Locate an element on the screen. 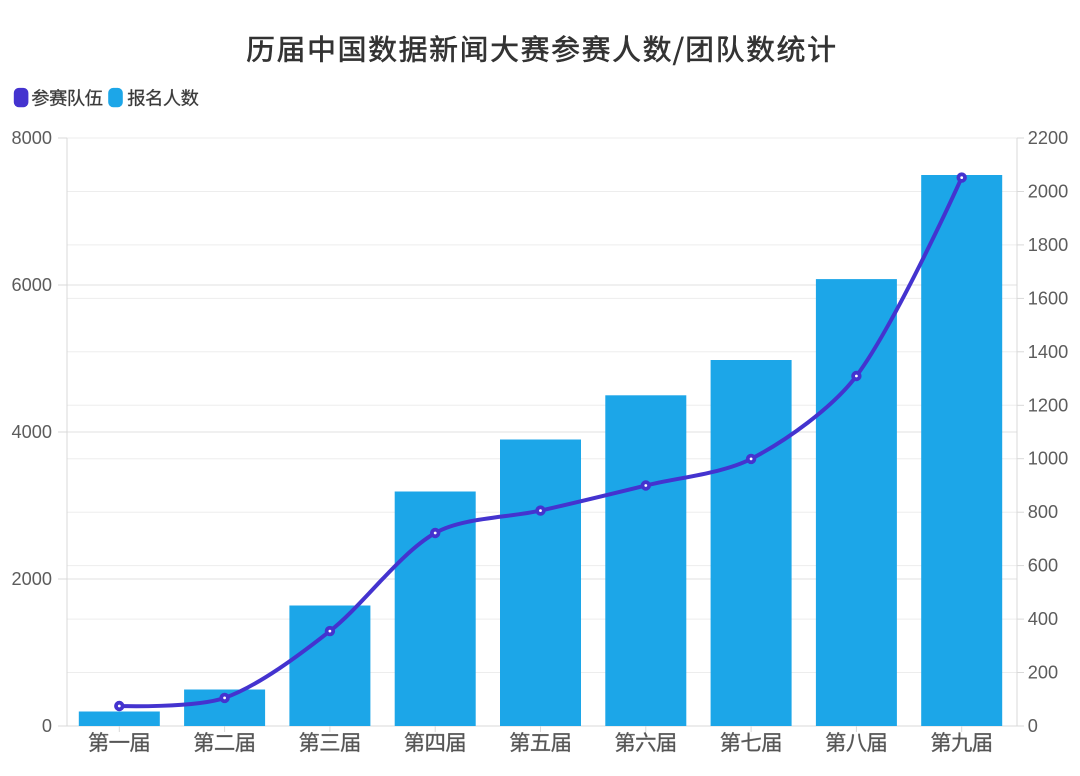  svg-text: 1400 is located at coordinates (1048, 352).